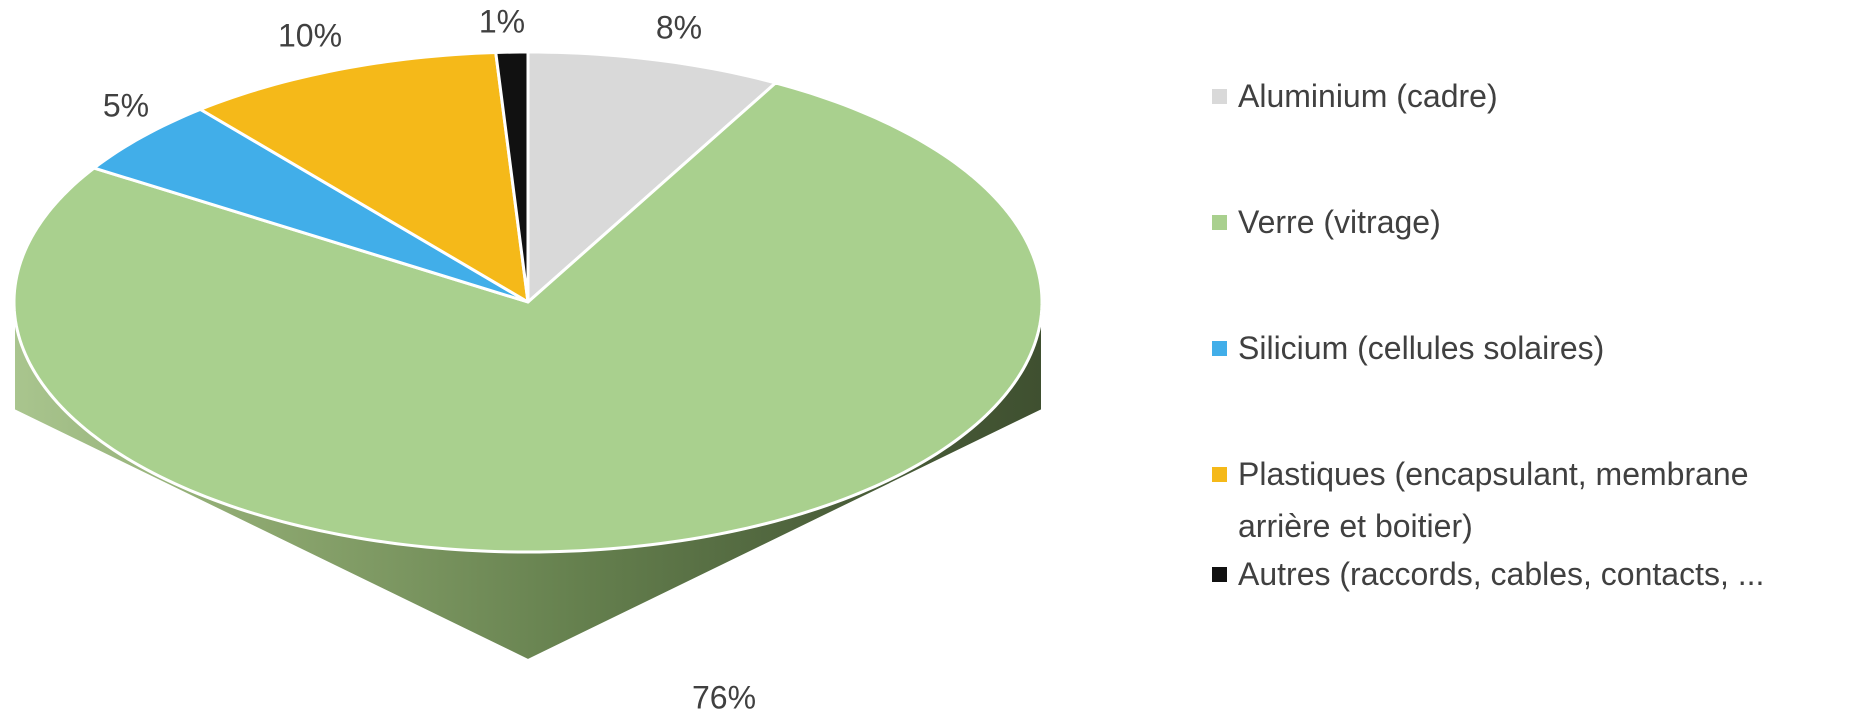 The width and height of the screenshot is (1858, 714). Describe the element at coordinates (1530, 222) in the screenshot. I see `legend-item-verre: Verre (vitrage)` at that location.